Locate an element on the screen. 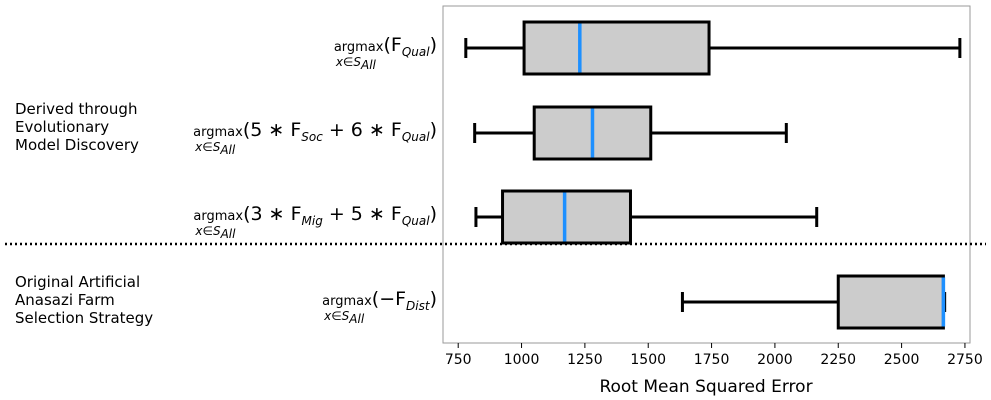 The height and width of the screenshot is (400, 991). row-label-4: argmax(−FDist) is located at coordinates (379, 300).